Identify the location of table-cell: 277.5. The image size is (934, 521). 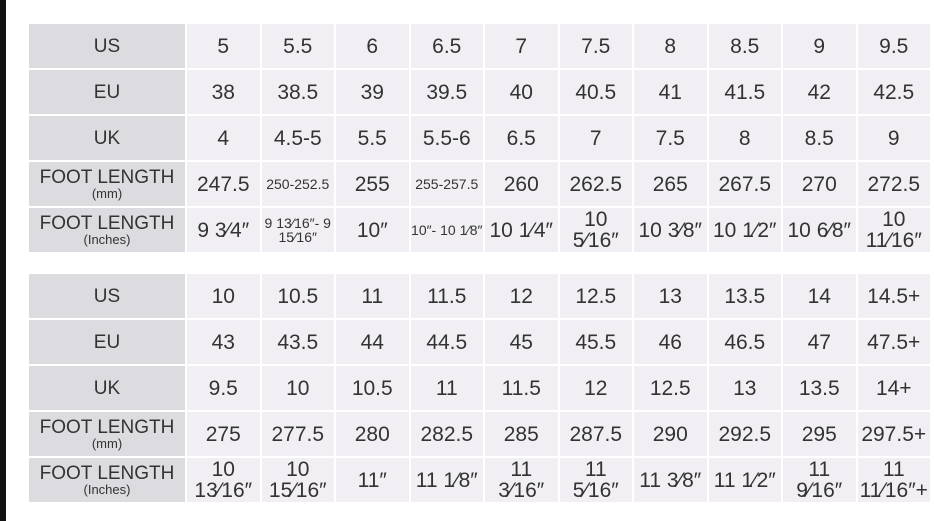
(298, 434).